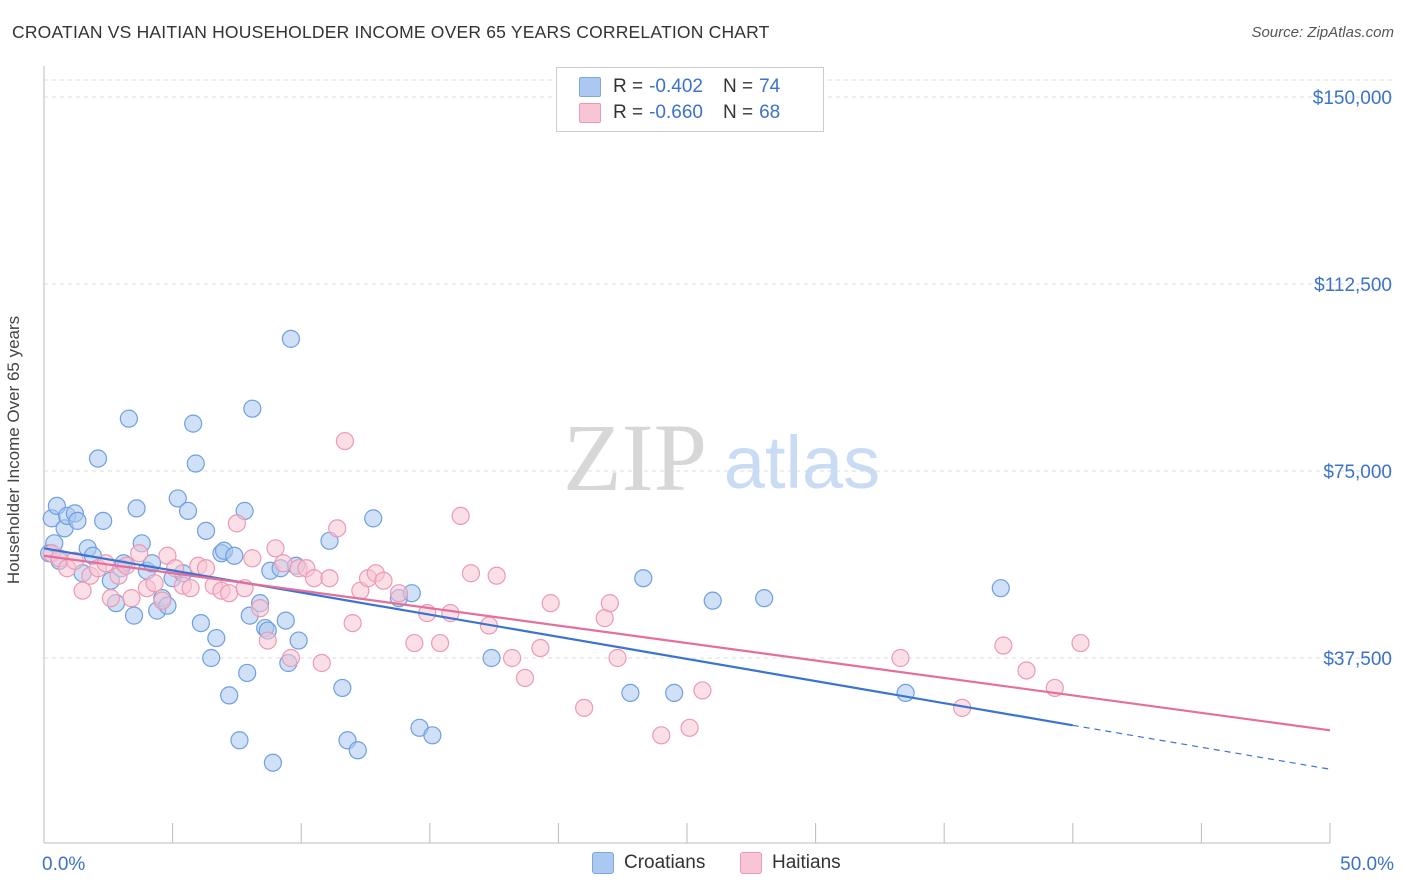 This screenshot has width=1406, height=892. What do you see at coordinates (1357, 472) in the screenshot?
I see `y-tick-label: $75,000` at bounding box center [1357, 472].